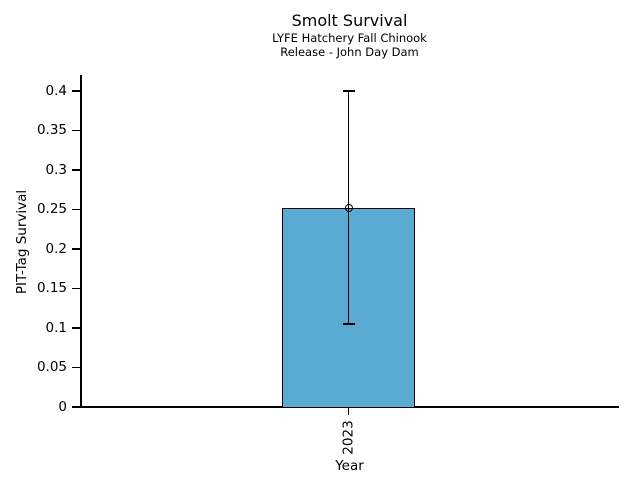 The width and height of the screenshot is (640, 480). Describe the element at coordinates (51, 288) in the screenshot. I see `y-tick-label: 0.15` at that location.